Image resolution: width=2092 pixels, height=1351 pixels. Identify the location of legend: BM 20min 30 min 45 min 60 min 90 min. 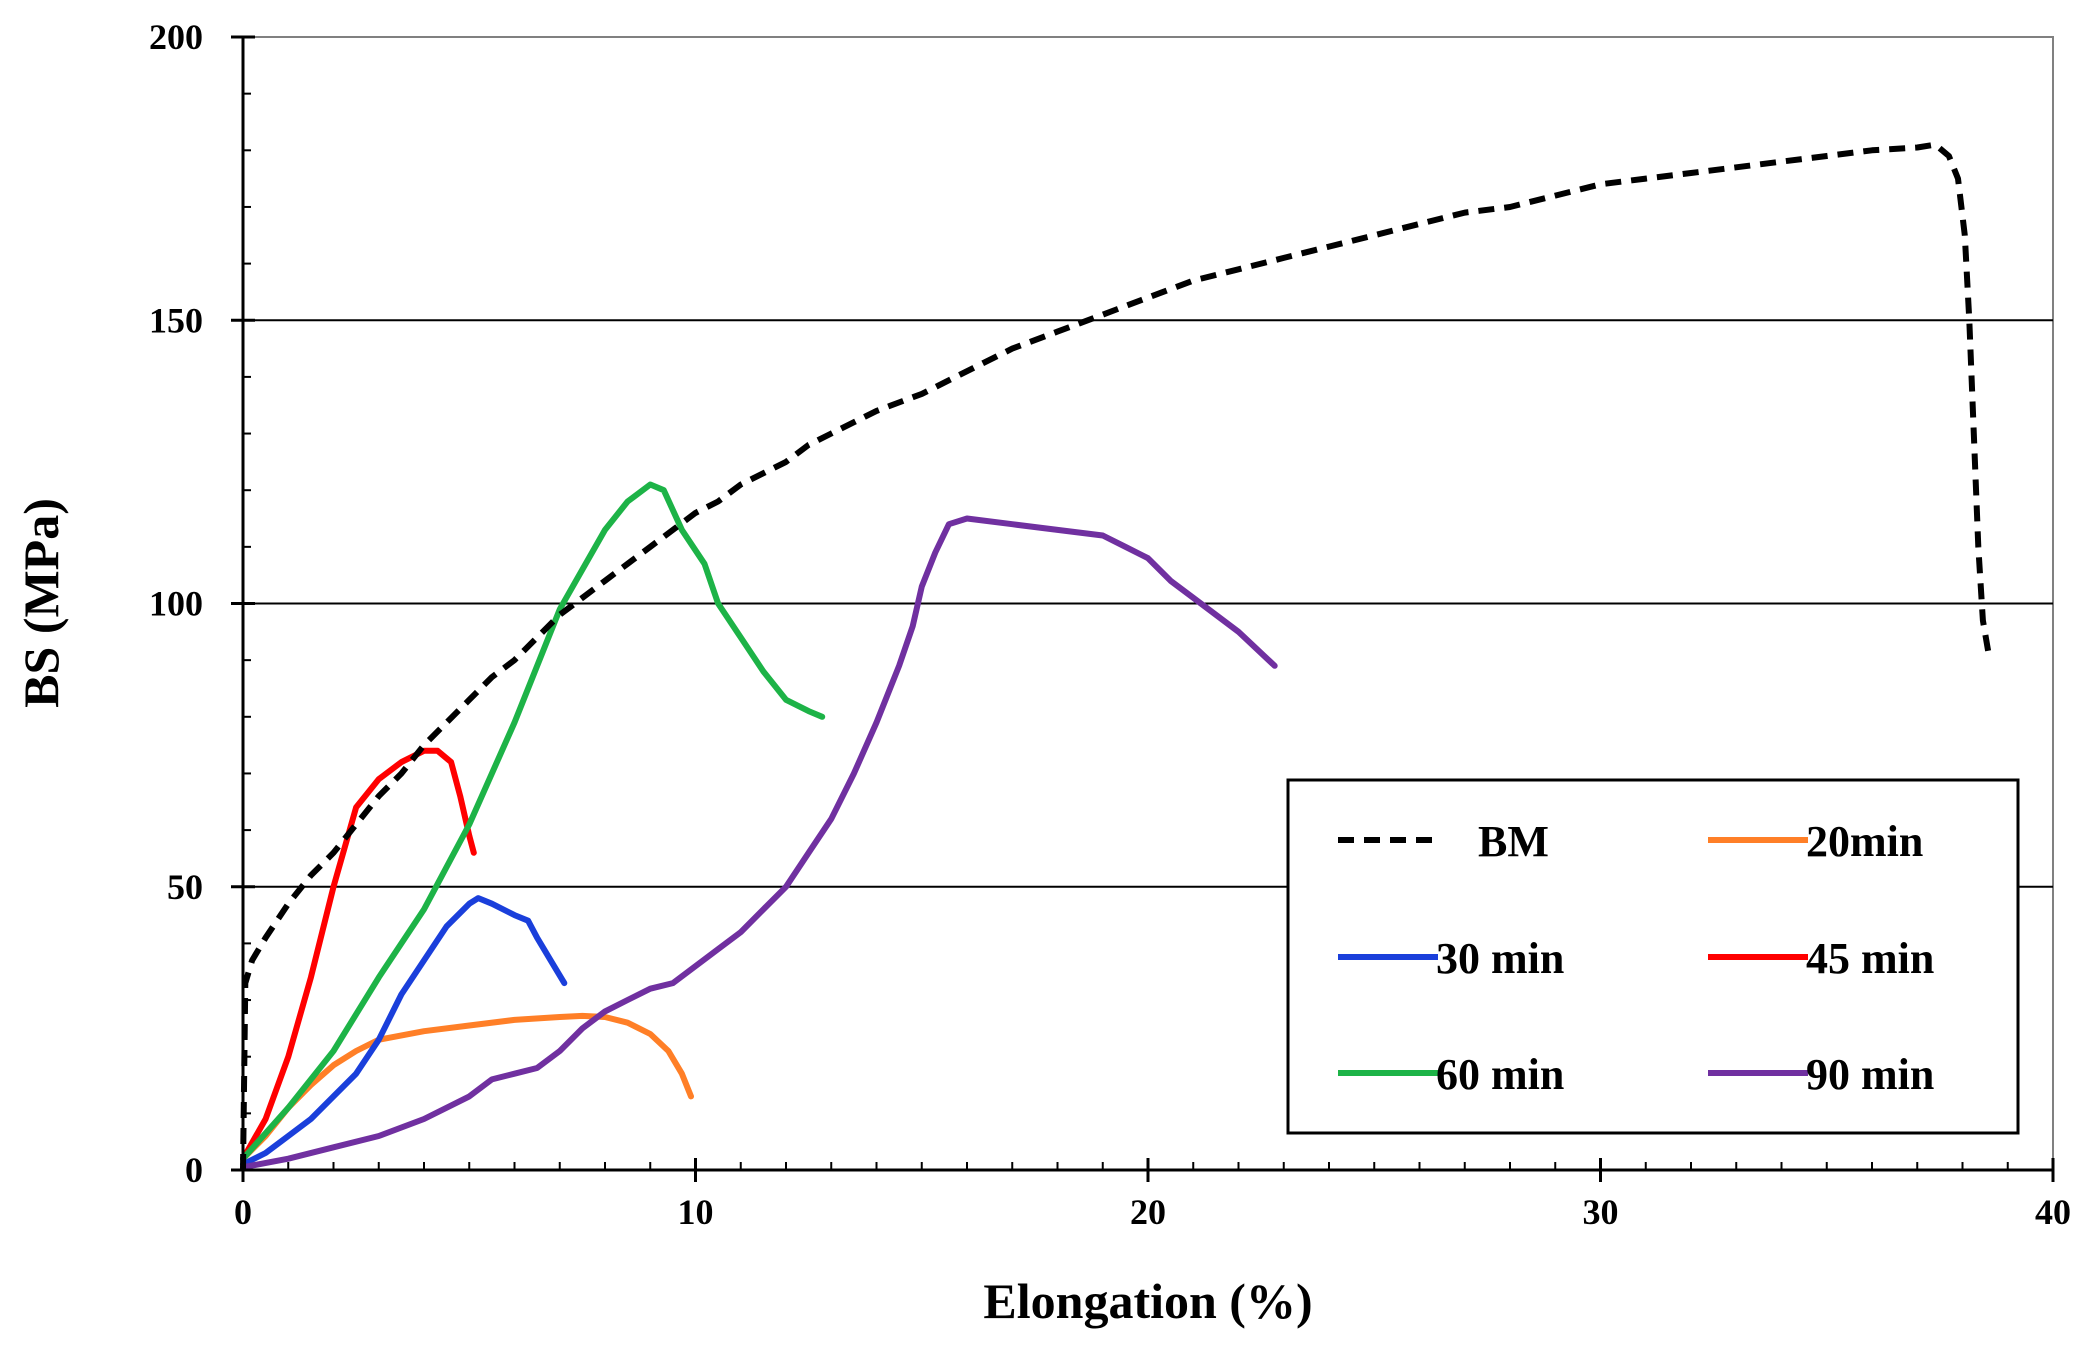
(1653, 956).